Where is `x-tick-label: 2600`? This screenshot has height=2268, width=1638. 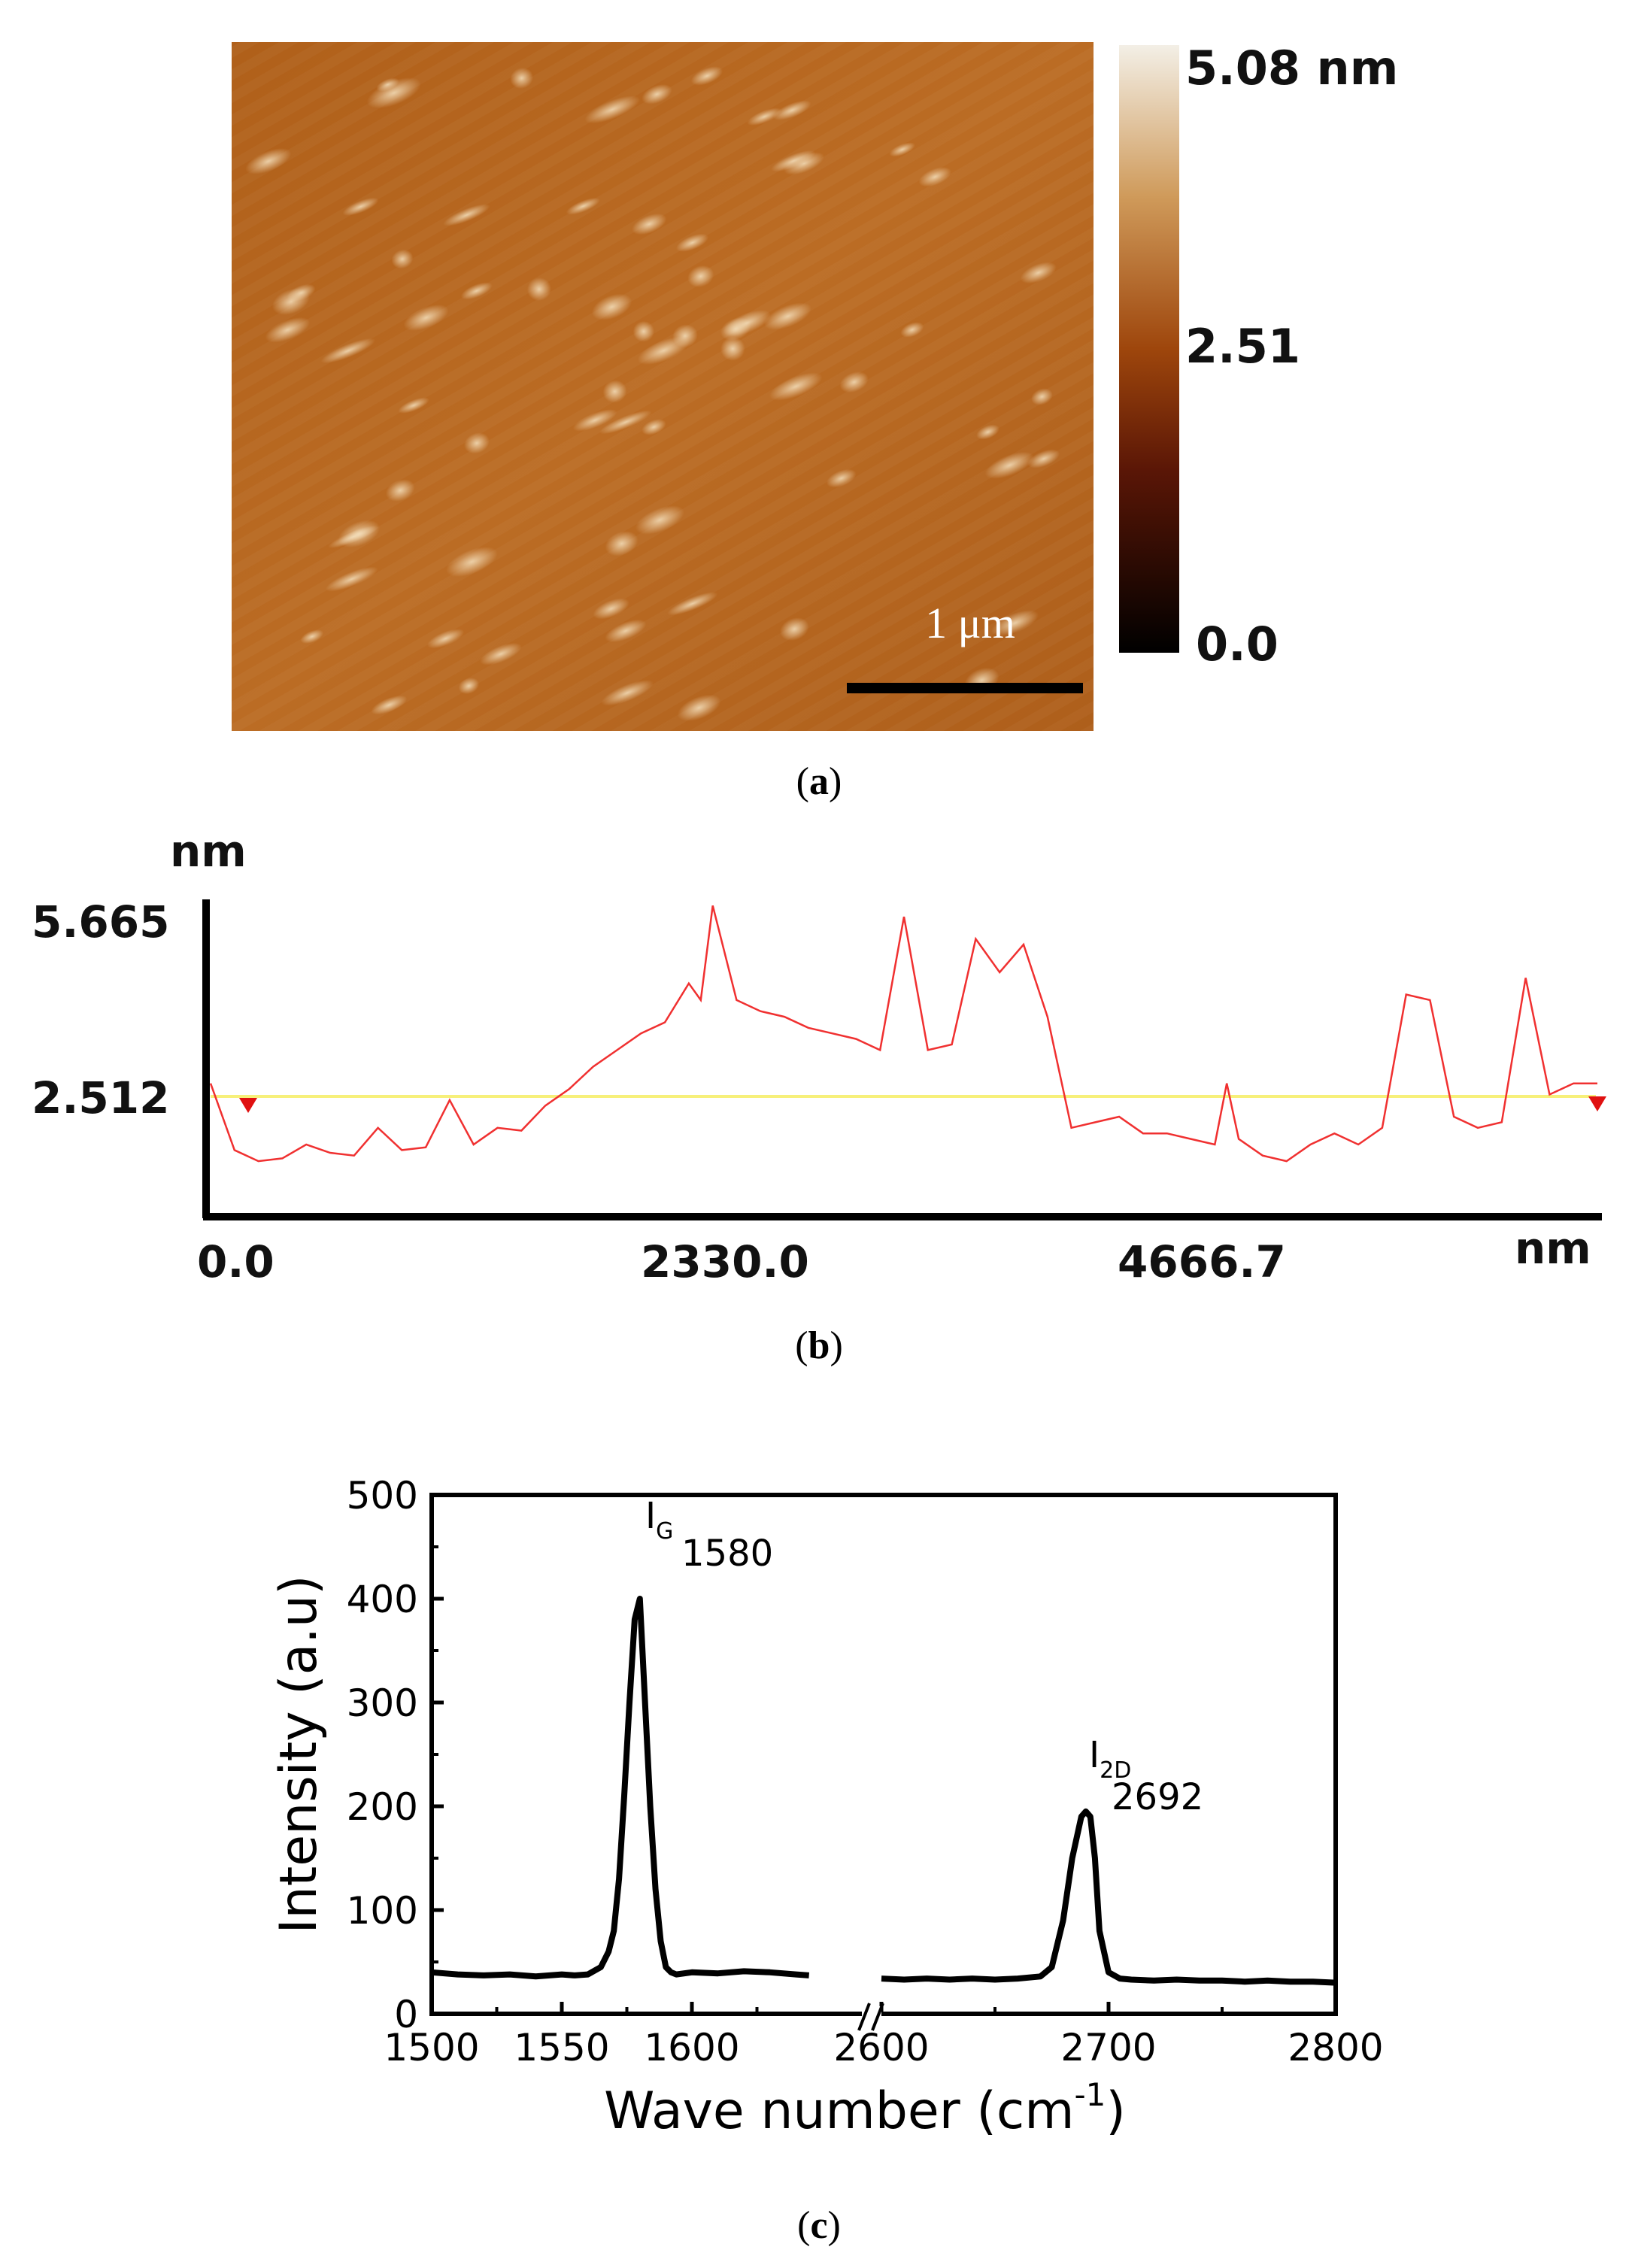
x-tick-label: 2600 is located at coordinates (881, 2047).